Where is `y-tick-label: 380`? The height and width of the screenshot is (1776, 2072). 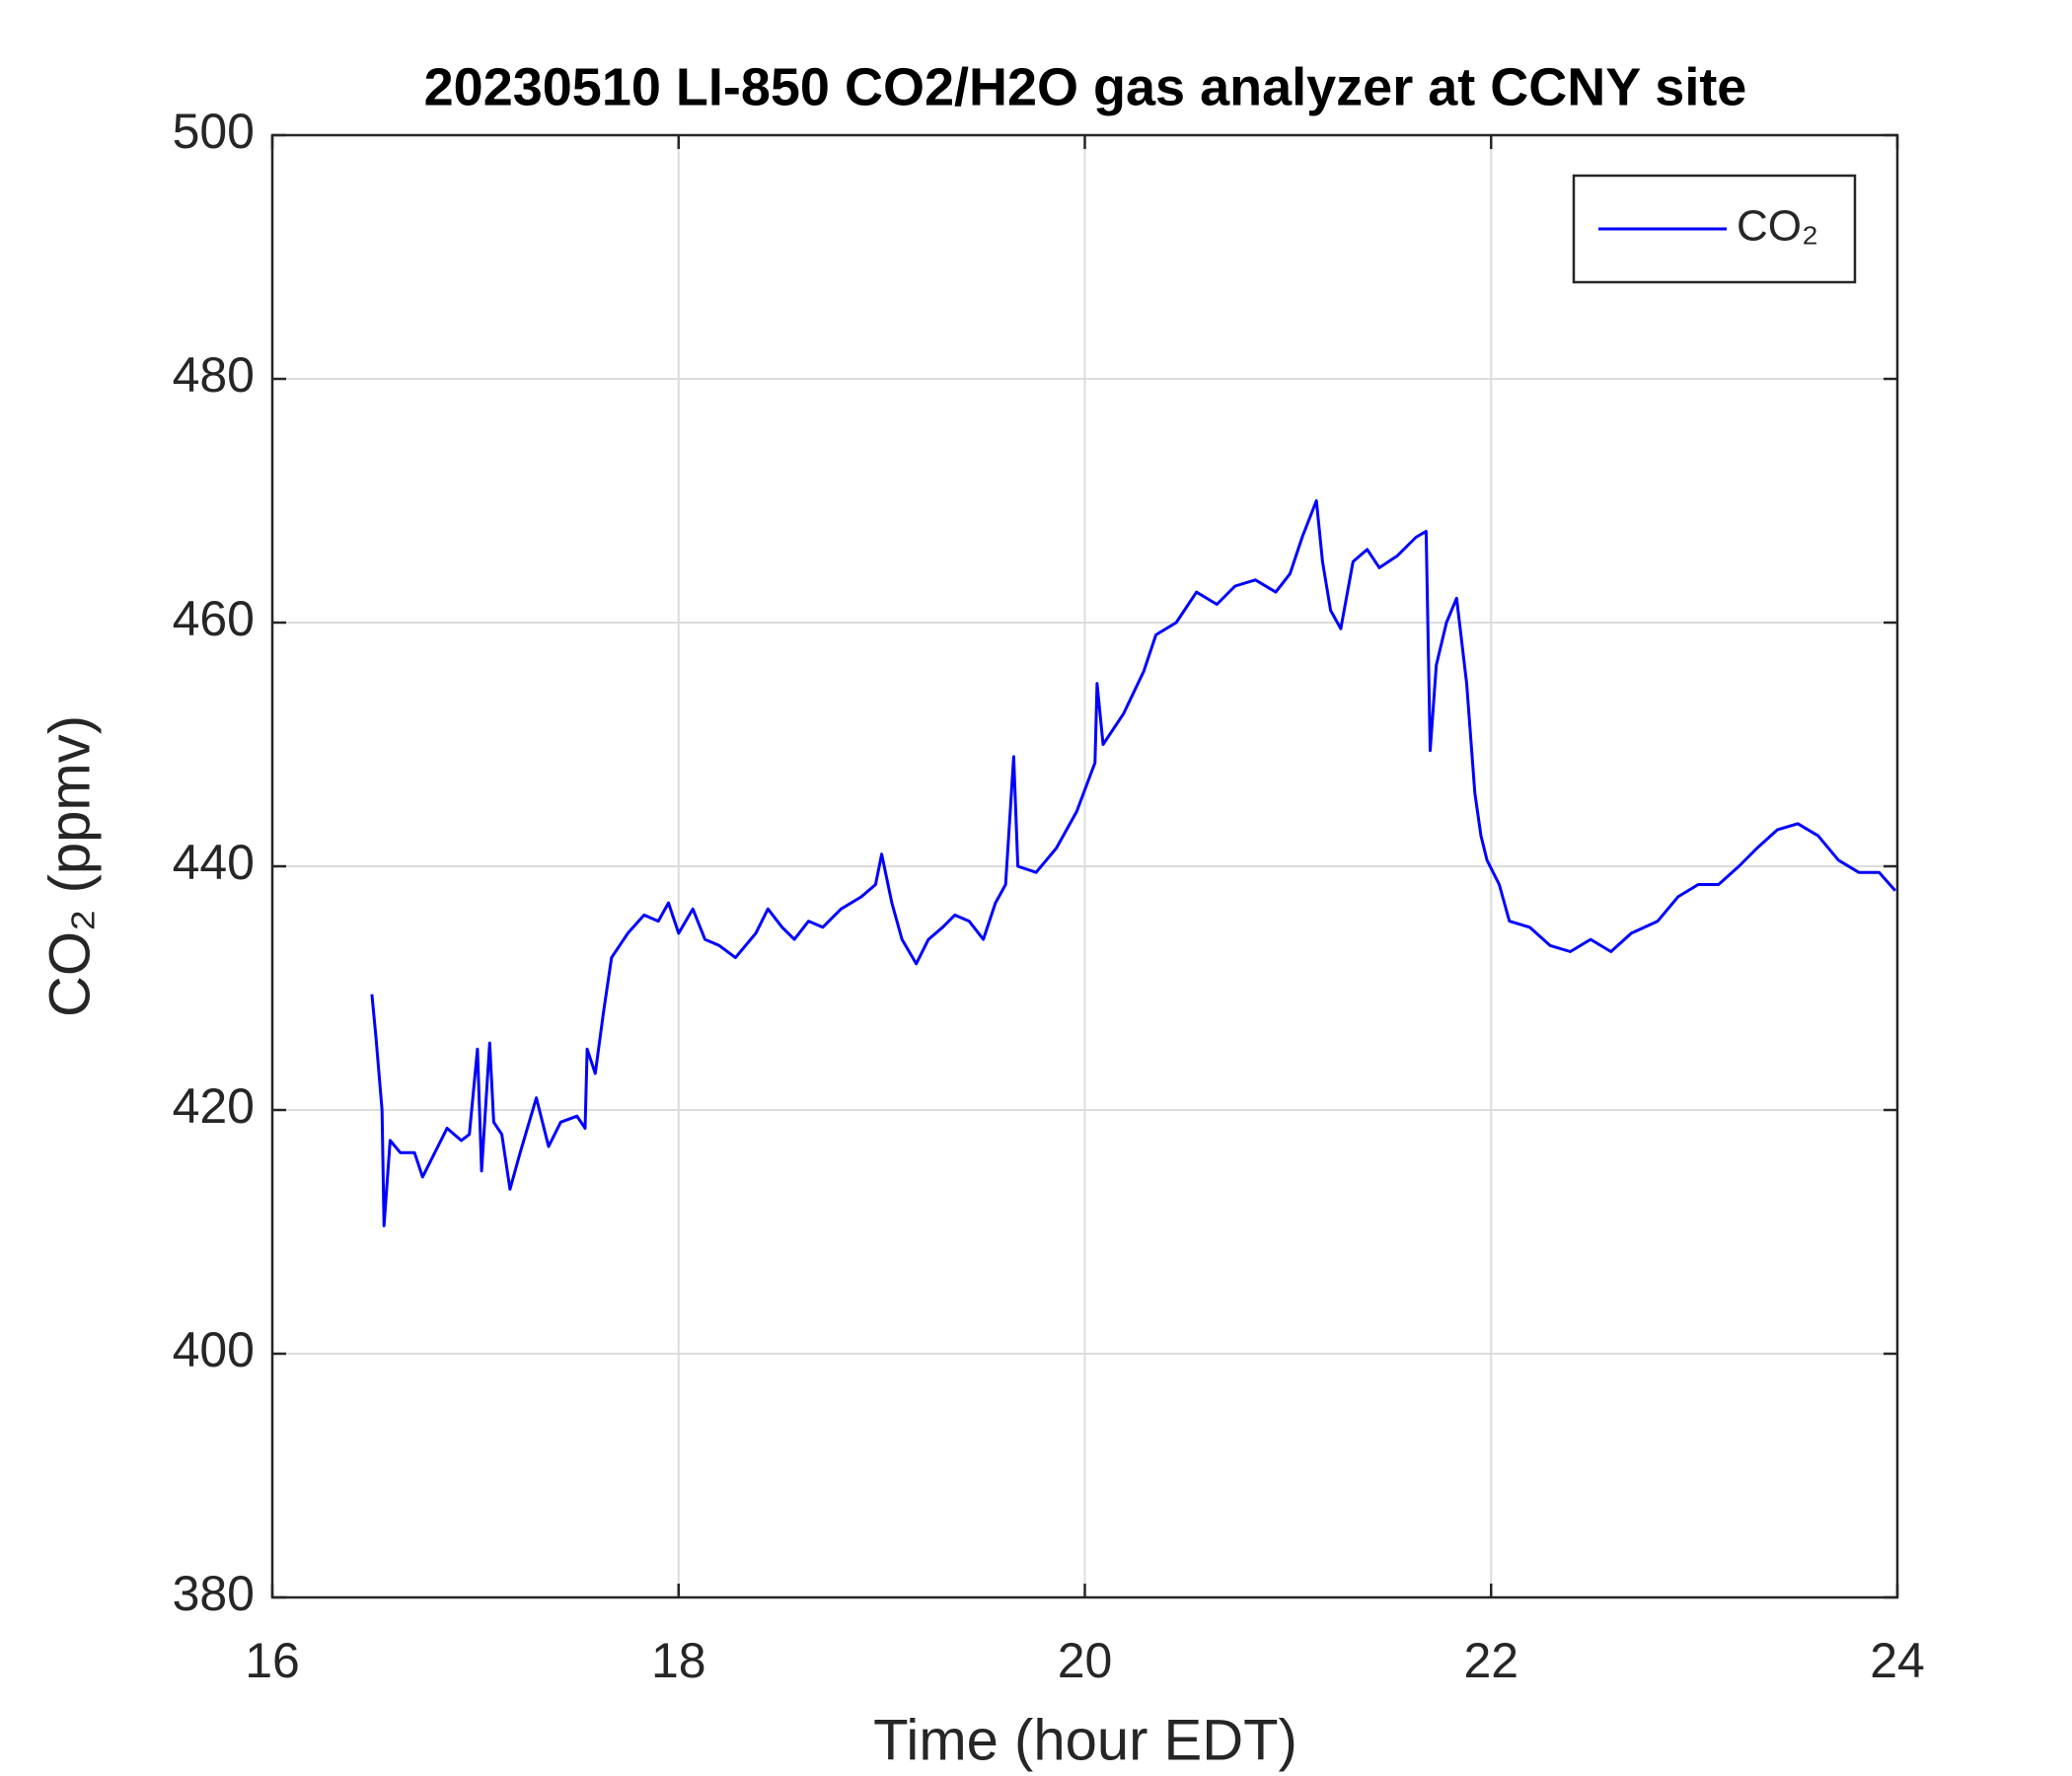 y-tick-label: 380 is located at coordinates (214, 1594).